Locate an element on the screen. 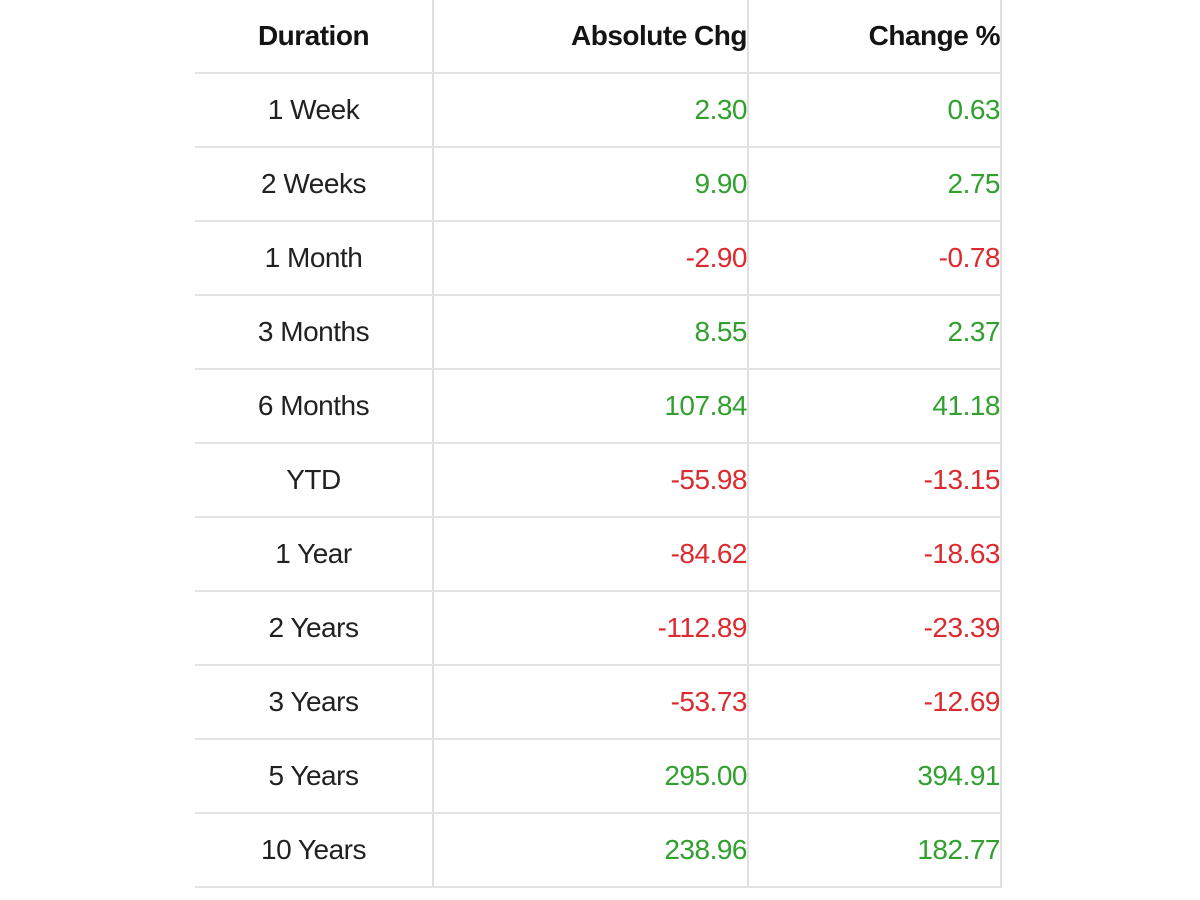  value: -18.63 is located at coordinates (962, 553).